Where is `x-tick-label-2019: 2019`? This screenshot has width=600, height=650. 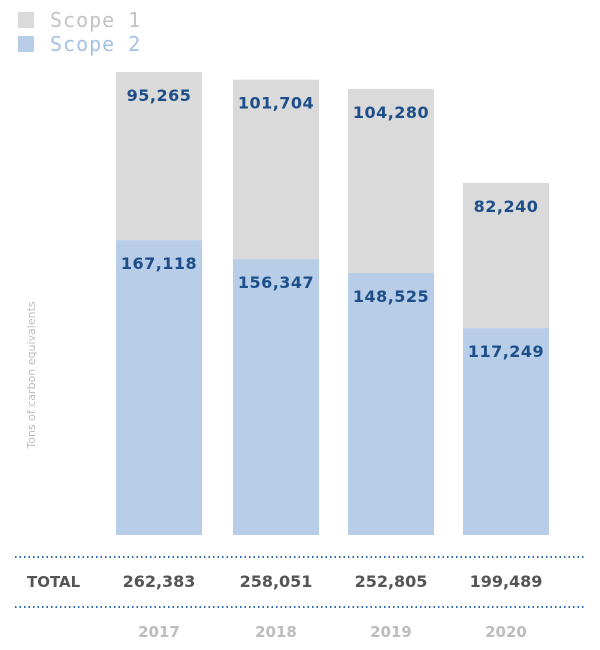 x-tick-label-2019: 2019 is located at coordinates (391, 632).